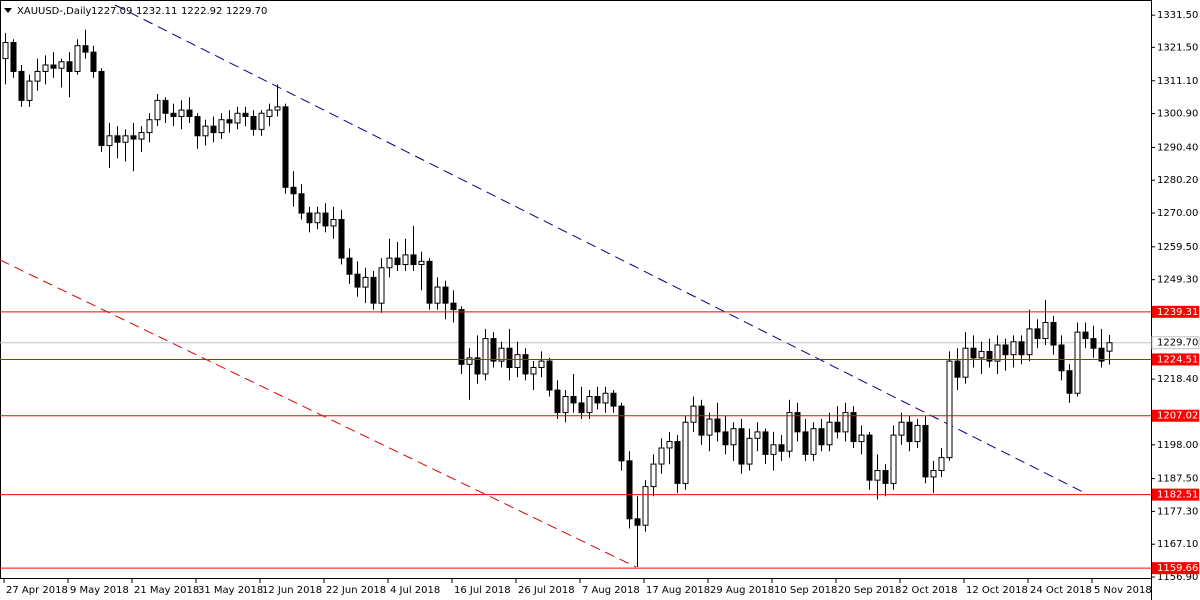  I want to click on x-tick-label: 20 Sep 2018, so click(869, 590).